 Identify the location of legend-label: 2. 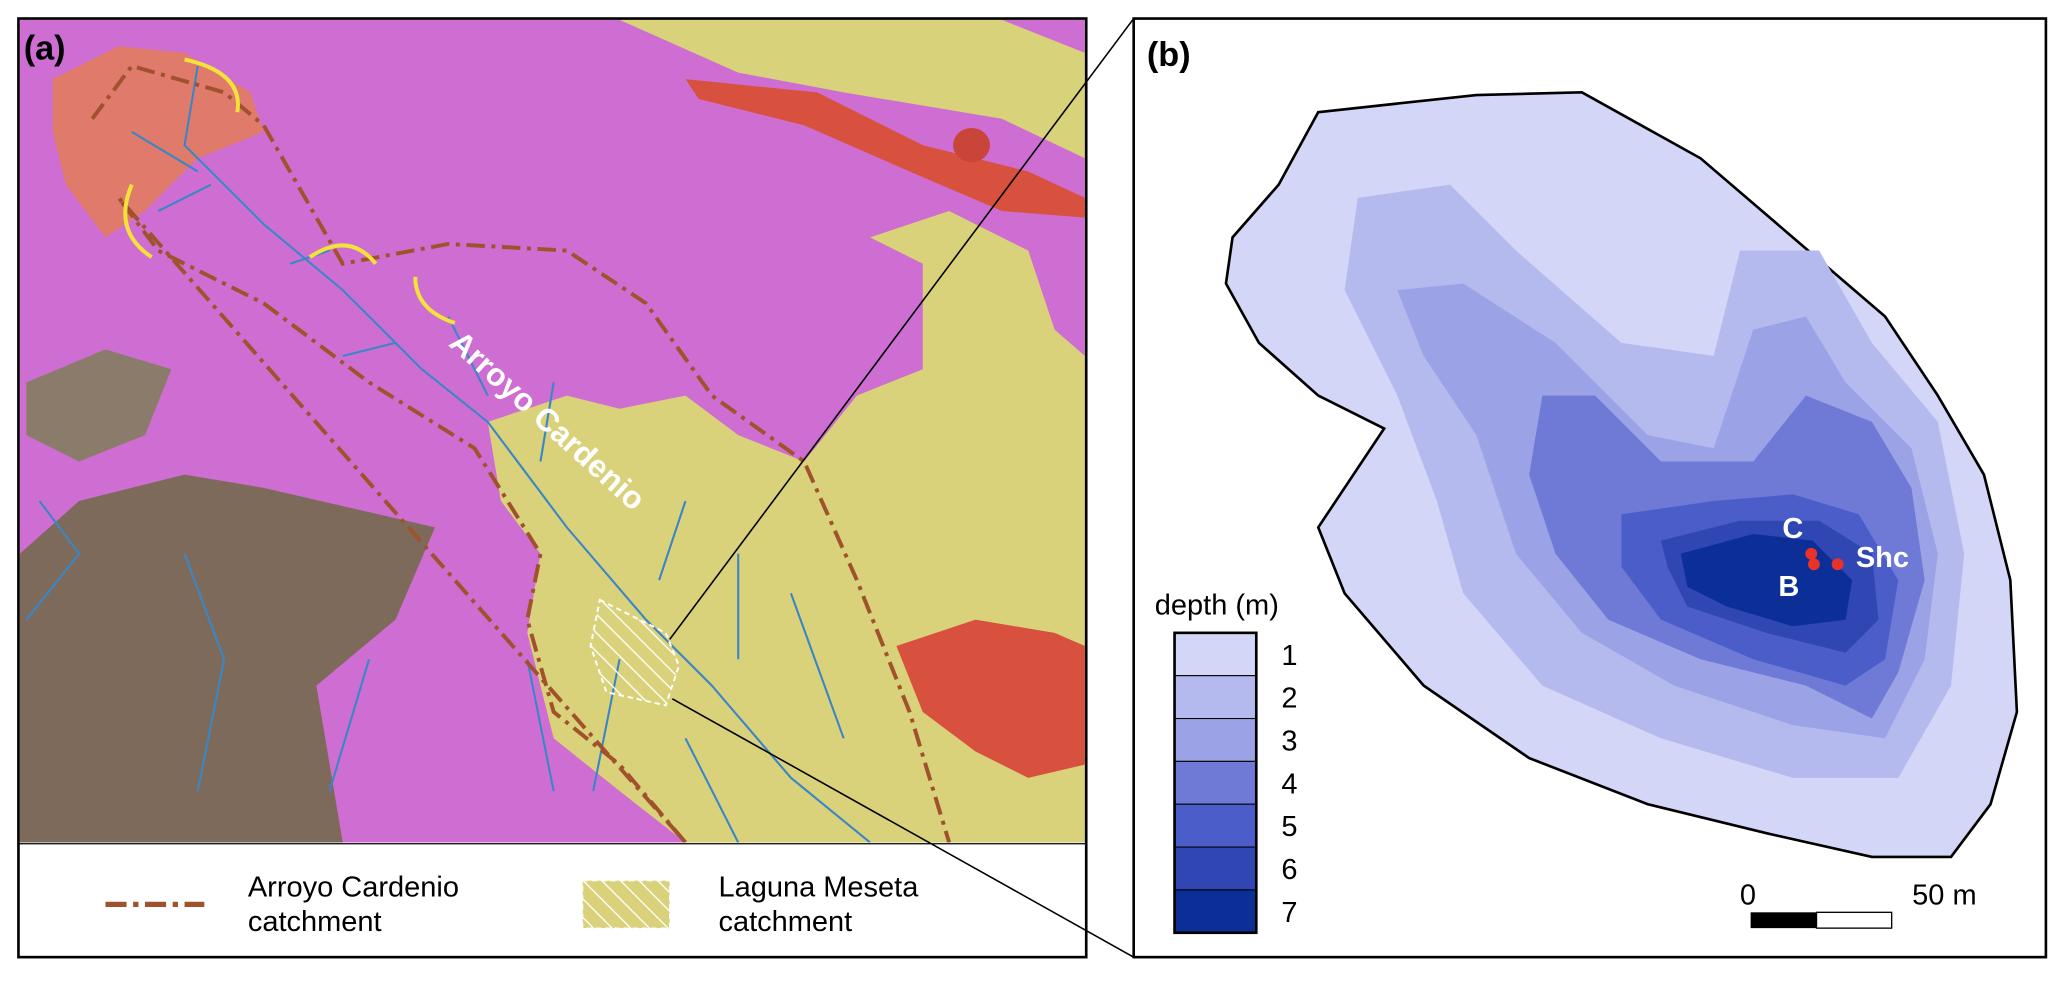
(1289, 699).